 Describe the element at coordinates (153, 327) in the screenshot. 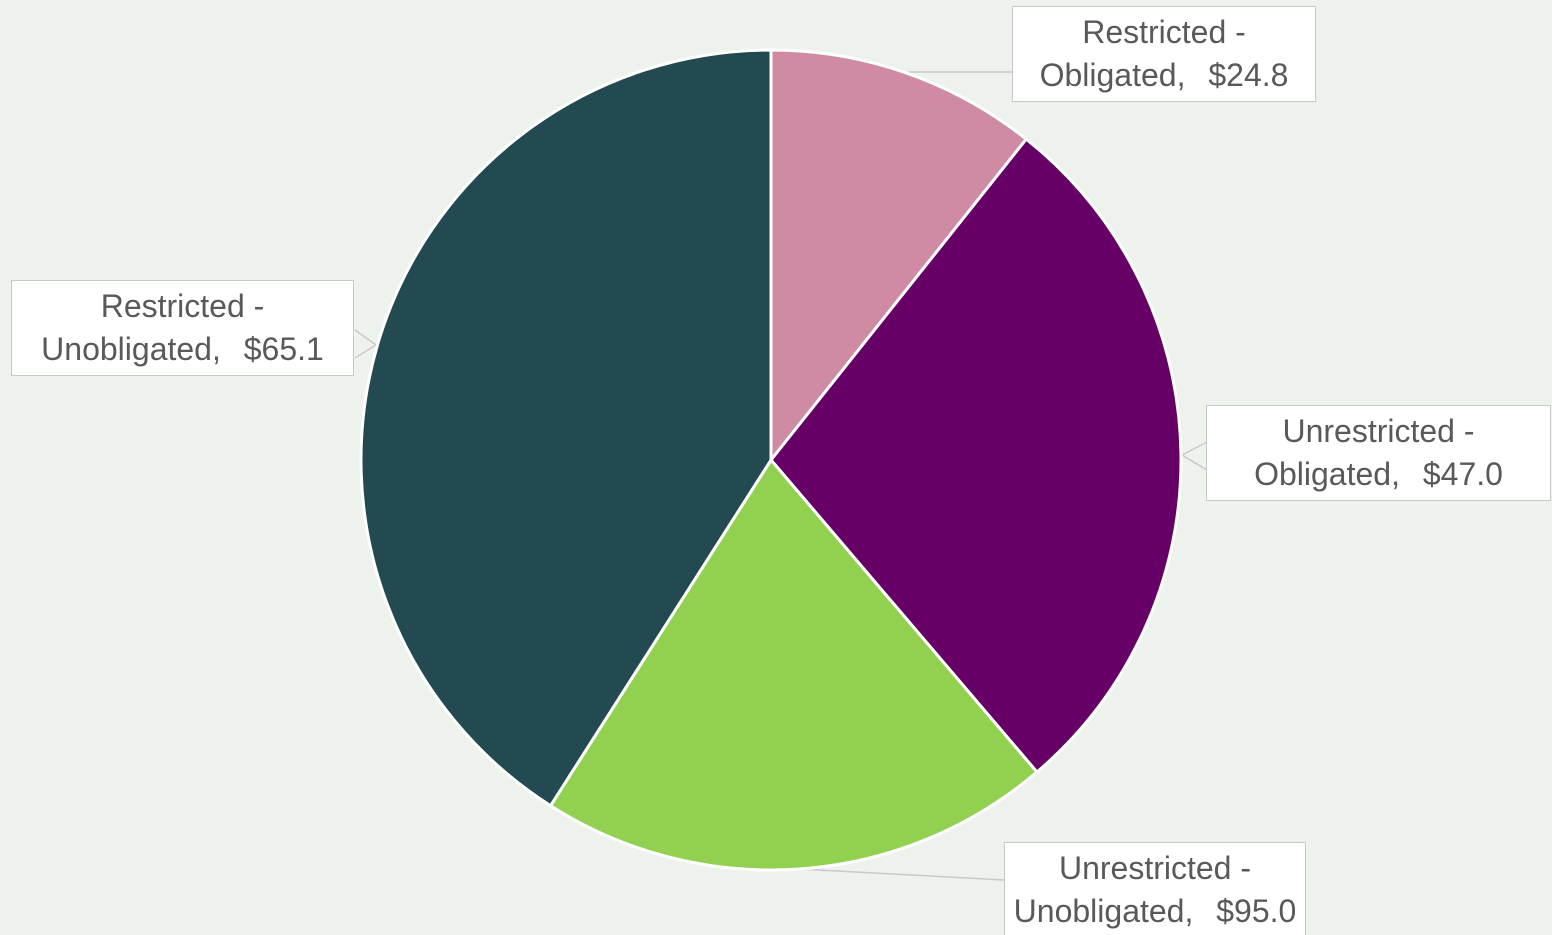

I see `category-label: Restricted - Unobligated,` at that location.